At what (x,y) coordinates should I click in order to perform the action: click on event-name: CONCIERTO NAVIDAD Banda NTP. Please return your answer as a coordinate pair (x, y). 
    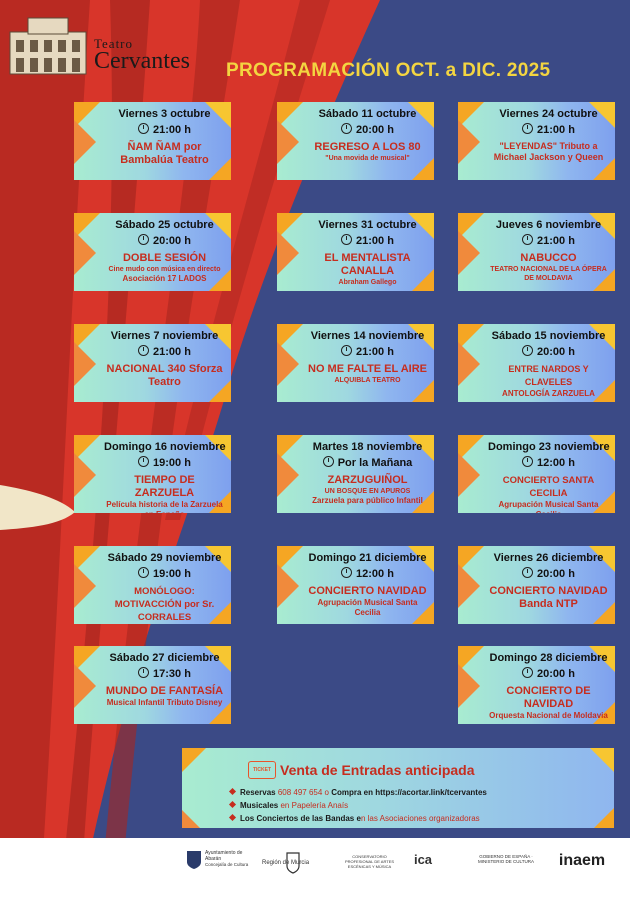
    Looking at the image, I should click on (548, 597).